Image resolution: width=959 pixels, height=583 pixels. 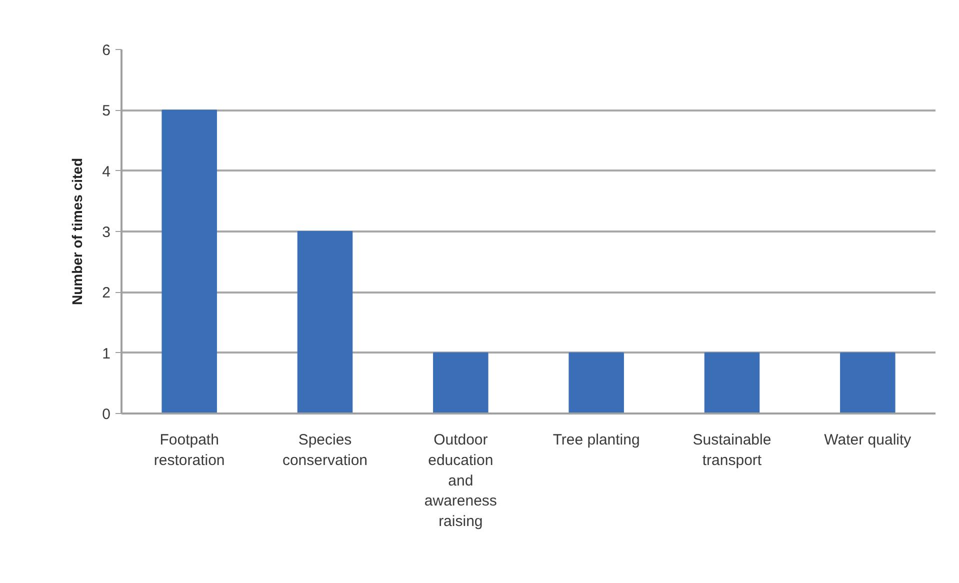 I want to click on y-tick-label: 0, so click(x=106, y=414).